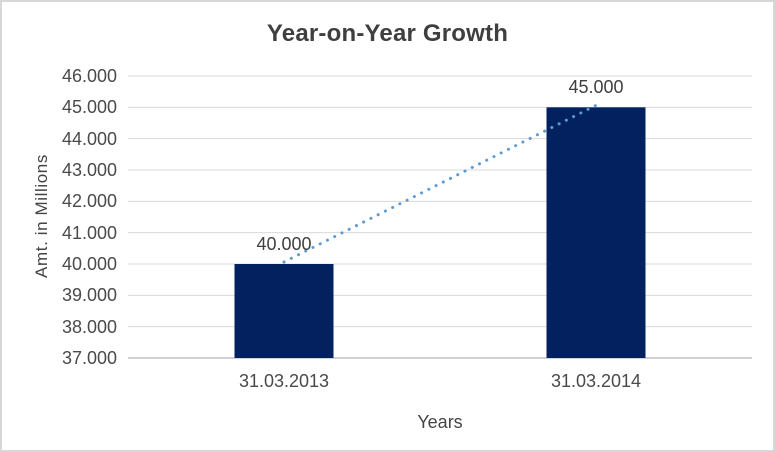  Describe the element at coordinates (89, 295) in the screenshot. I see `y-tick-label: 39.000` at that location.